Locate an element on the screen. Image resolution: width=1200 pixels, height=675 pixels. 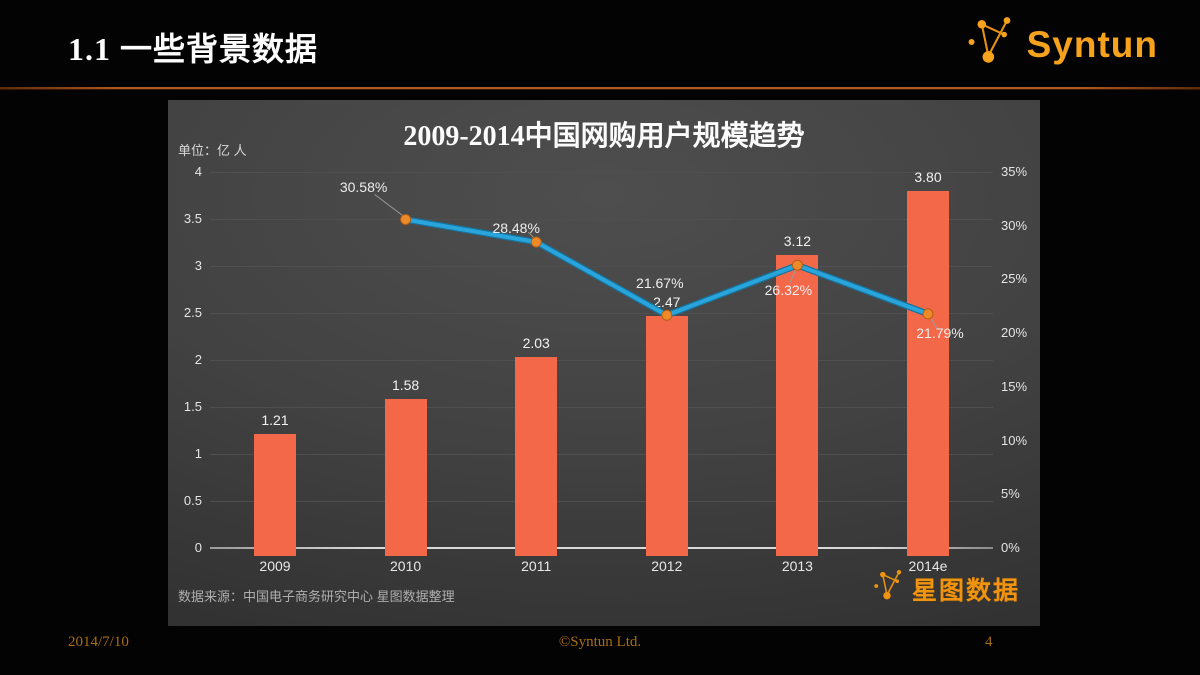
bar-value-label: 2.03 is located at coordinates (536, 343).